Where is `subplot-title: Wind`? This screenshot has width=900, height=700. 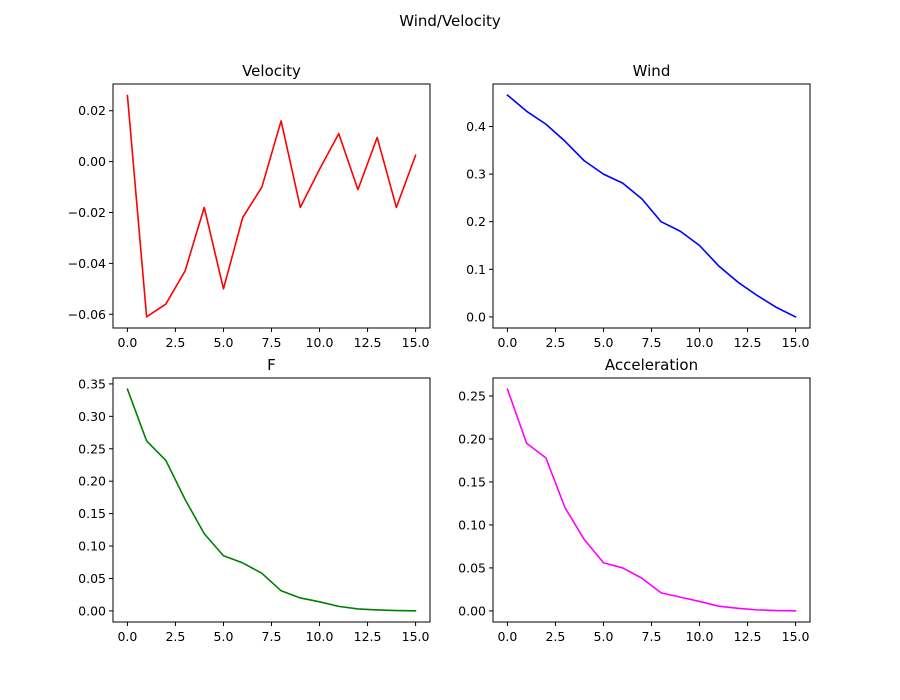
subplot-title: Wind is located at coordinates (652, 71).